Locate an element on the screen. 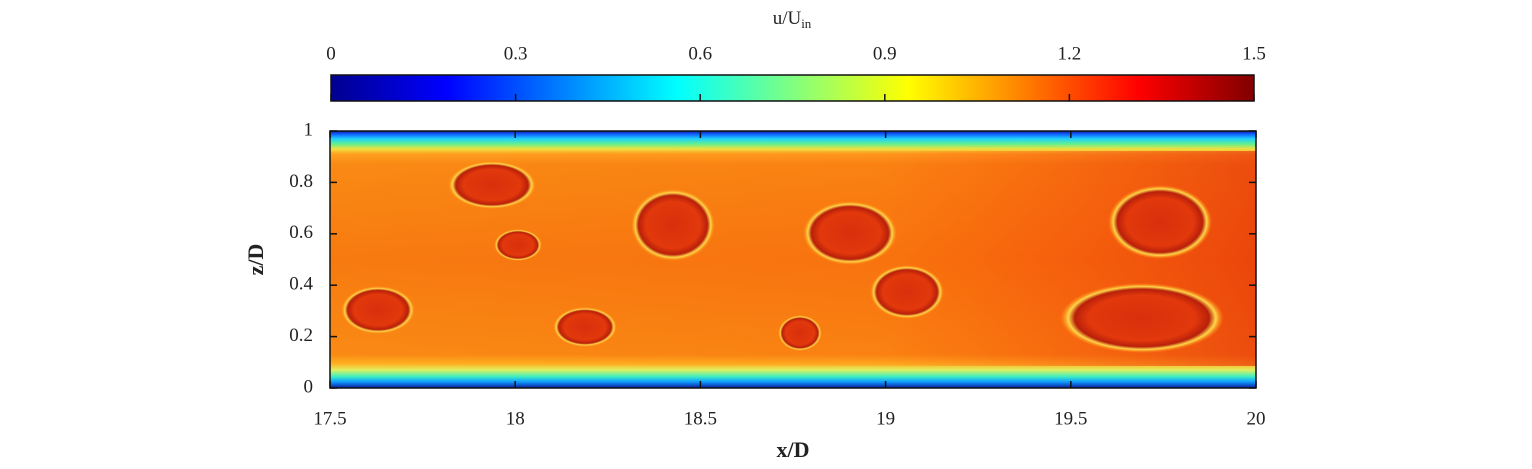  y-tick-label: 0.2 is located at coordinates (301, 335).